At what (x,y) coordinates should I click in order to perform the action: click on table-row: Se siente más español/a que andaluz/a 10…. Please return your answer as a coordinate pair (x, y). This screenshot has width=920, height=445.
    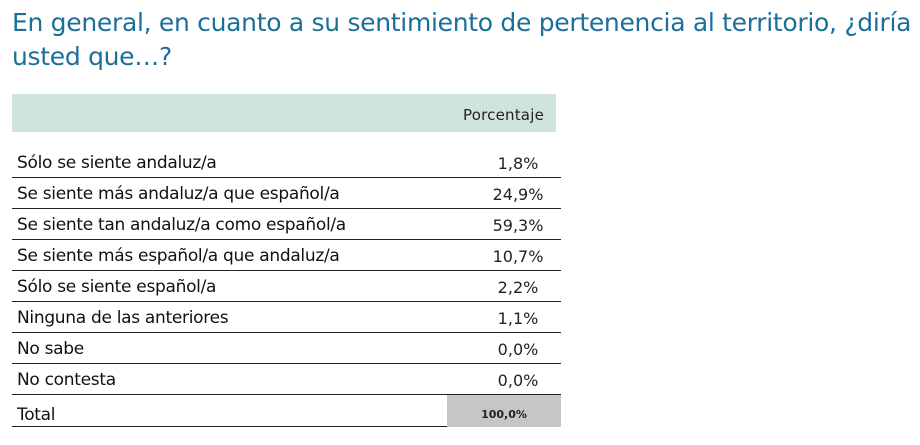
    Looking at the image, I should click on (286, 255).